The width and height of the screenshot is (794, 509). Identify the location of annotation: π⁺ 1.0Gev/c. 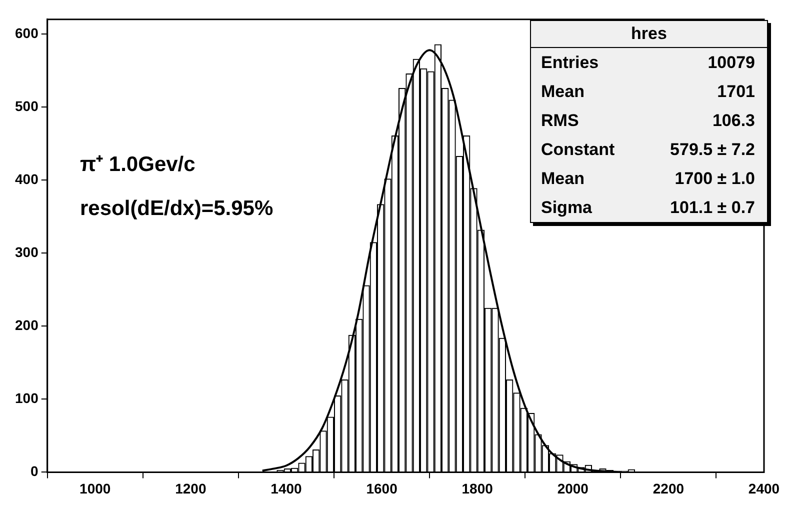
(138, 165).